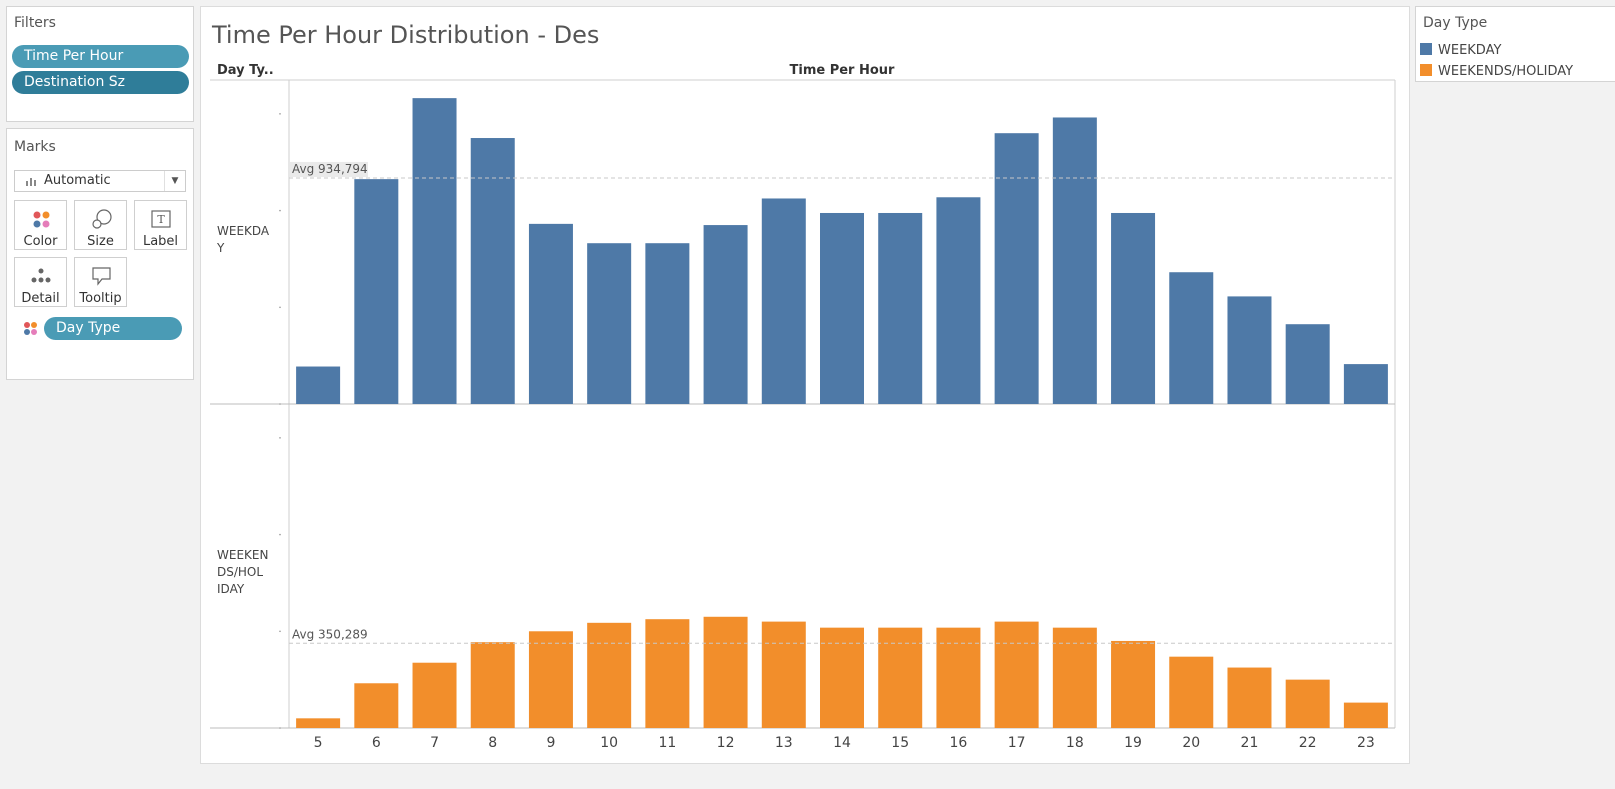  What do you see at coordinates (100, 56) in the screenshot?
I see `filter-pill-time-per-hour: Time Per Hour` at bounding box center [100, 56].